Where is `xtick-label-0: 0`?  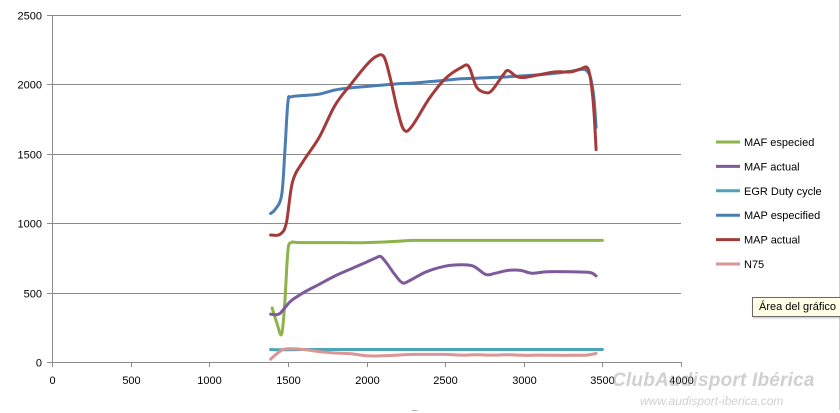 xtick-label-0: 0 is located at coordinates (52, 381).